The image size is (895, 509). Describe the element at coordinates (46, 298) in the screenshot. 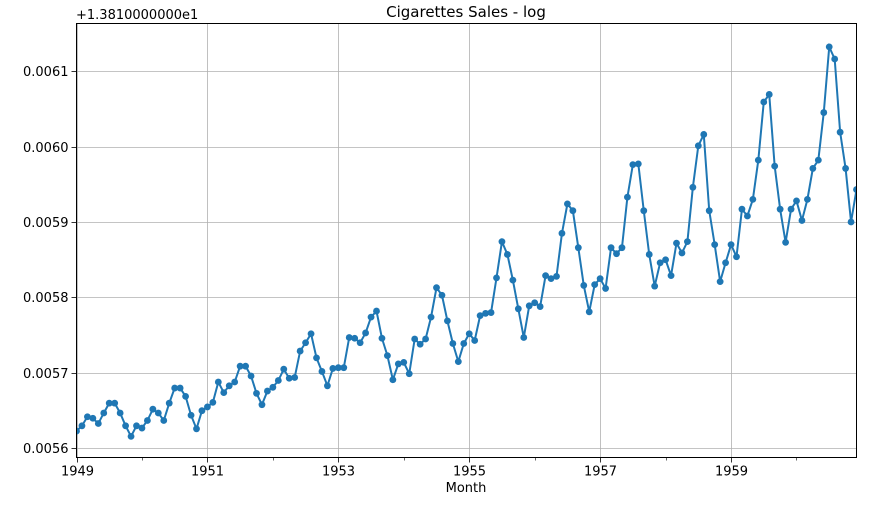

I see `y-tick-label: 0.0058` at that location.